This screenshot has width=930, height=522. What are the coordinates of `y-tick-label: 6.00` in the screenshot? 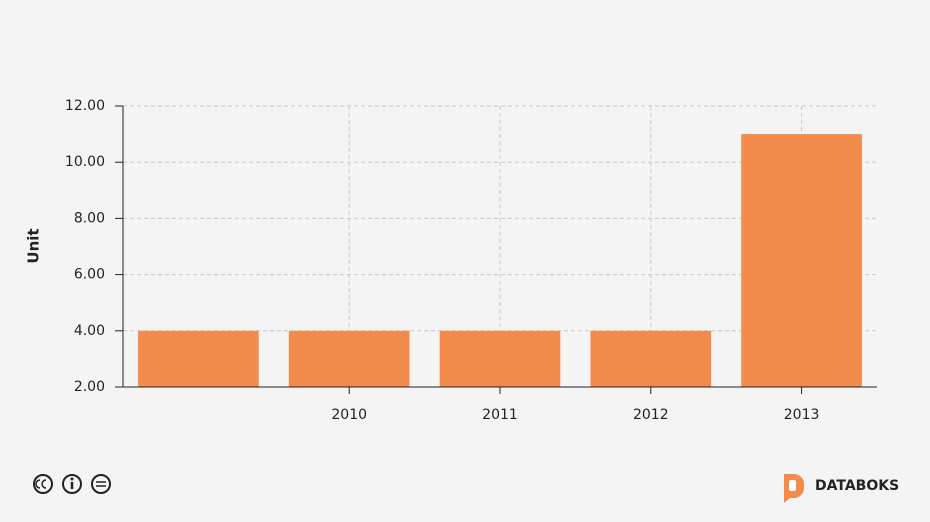 It's located at (89, 275).